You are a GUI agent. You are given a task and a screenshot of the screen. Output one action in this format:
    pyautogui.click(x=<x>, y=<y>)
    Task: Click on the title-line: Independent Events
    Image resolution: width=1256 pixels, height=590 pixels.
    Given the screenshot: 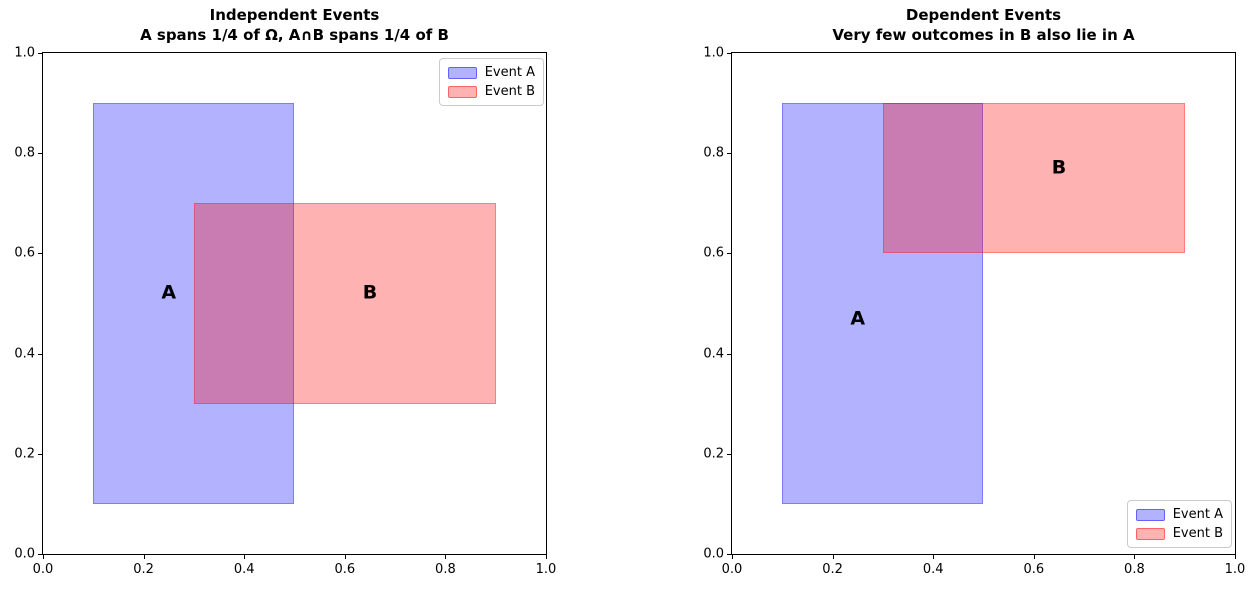 What is the action you would take?
    pyautogui.click(x=294, y=15)
    